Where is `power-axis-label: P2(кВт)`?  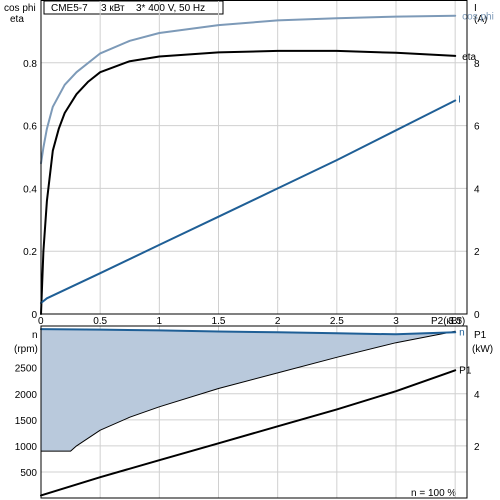
power-axis-label: P2(кВт) is located at coordinates (448, 321).